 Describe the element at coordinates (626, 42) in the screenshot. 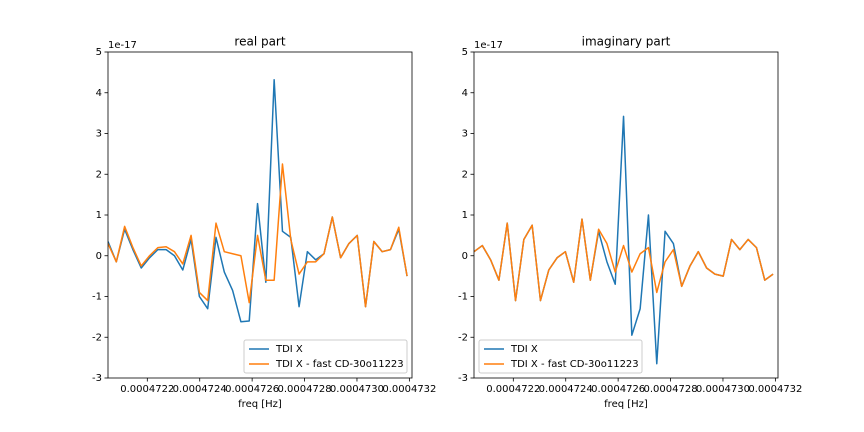

I see `axes-title: imaginary part` at that location.